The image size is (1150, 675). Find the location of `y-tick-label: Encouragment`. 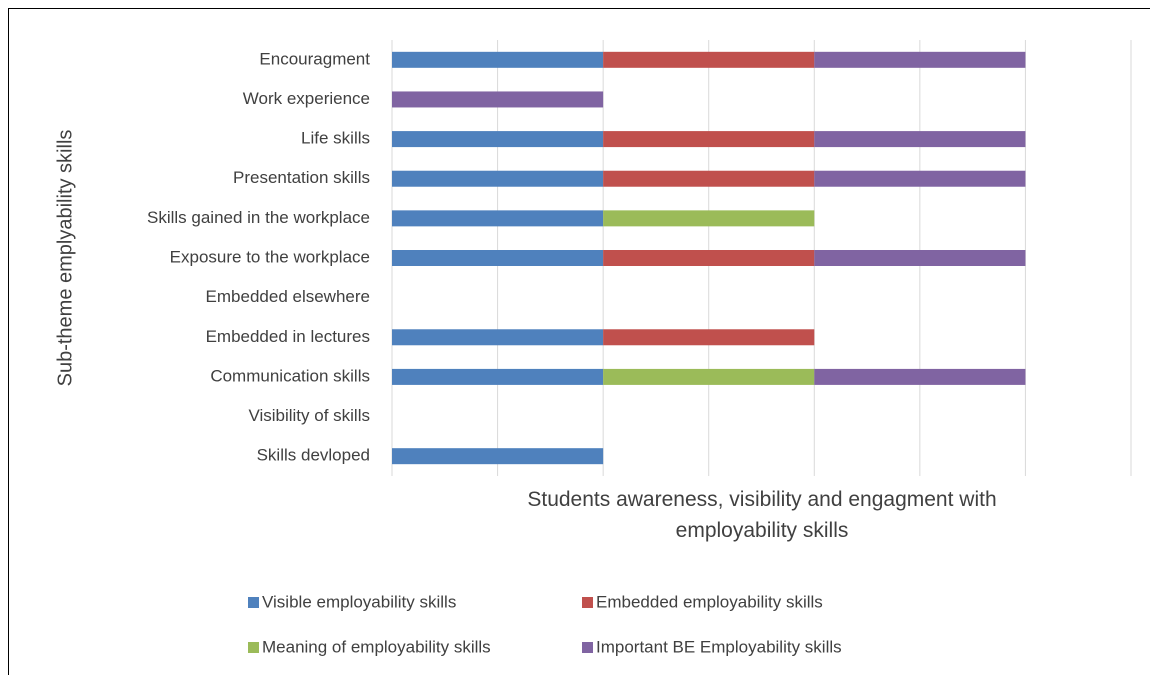

y-tick-label: Encouragment is located at coordinates (314, 58).